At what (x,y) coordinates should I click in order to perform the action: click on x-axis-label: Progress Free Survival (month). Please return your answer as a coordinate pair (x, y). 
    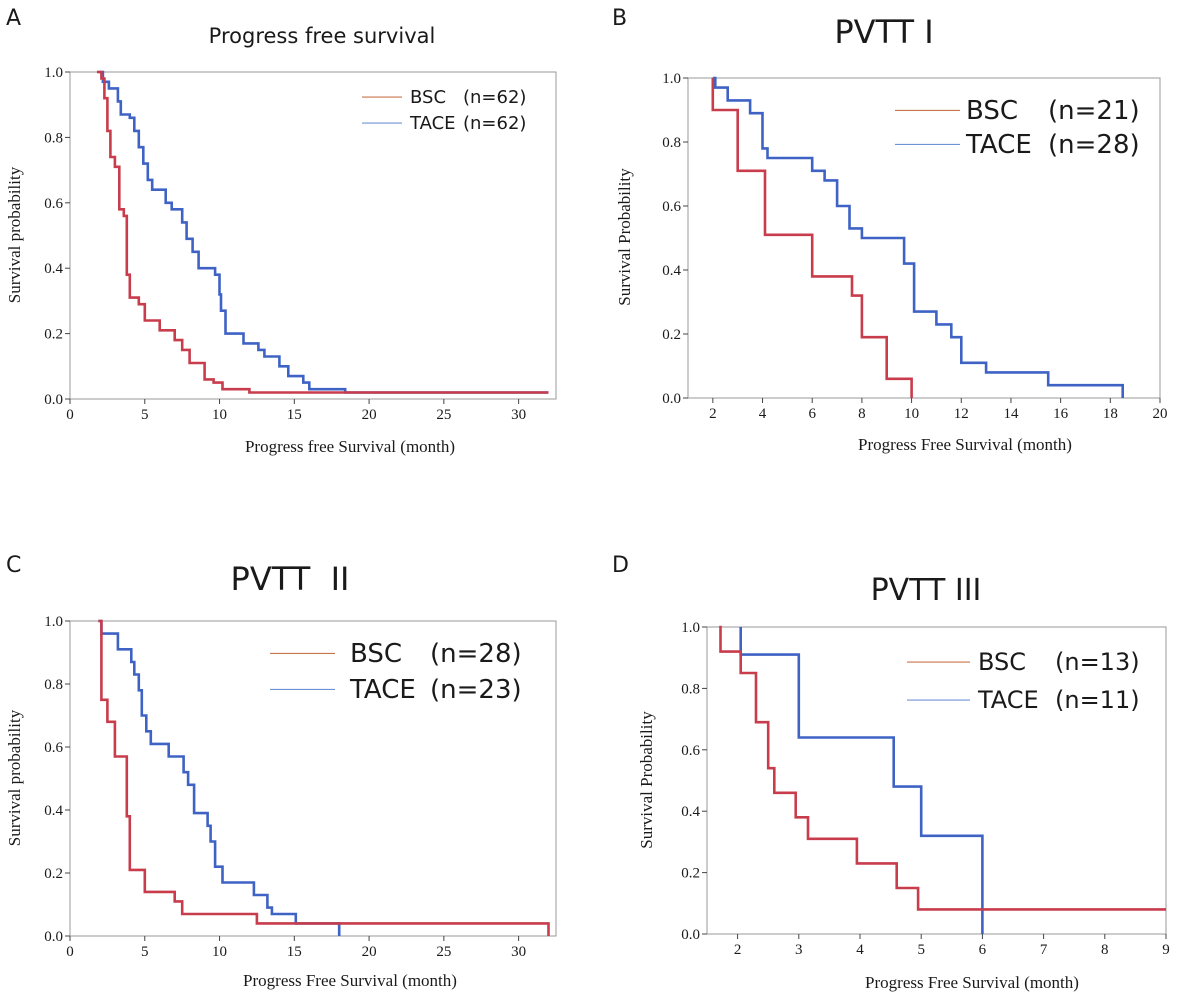
    Looking at the image, I should click on (350, 980).